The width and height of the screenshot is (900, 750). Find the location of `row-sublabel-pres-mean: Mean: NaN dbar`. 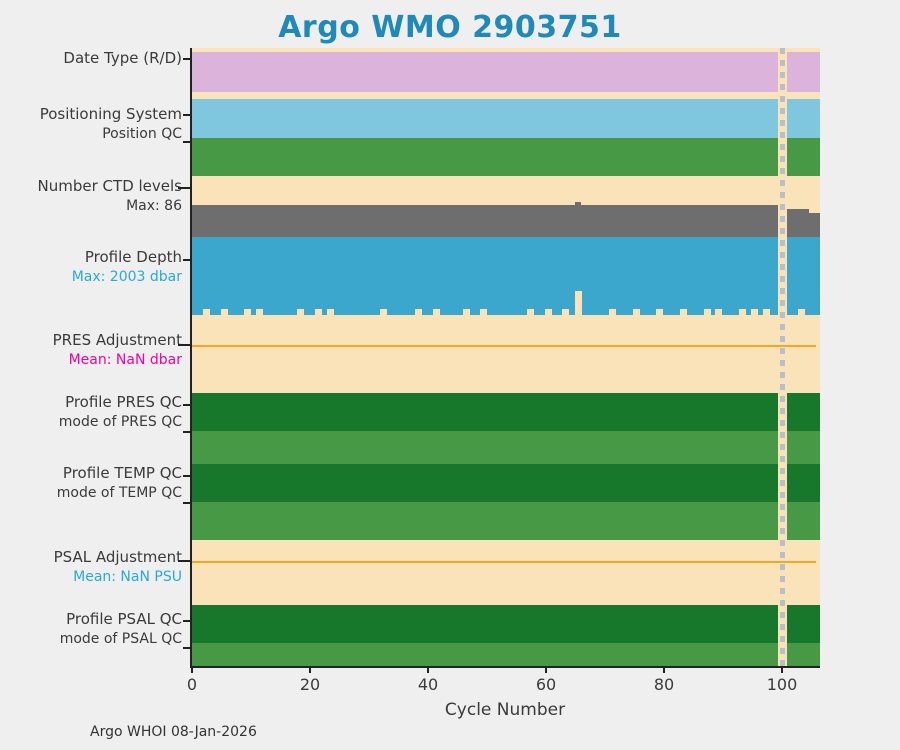

row-sublabel-pres-mean: Mean: NaN dbar is located at coordinates (125, 360).